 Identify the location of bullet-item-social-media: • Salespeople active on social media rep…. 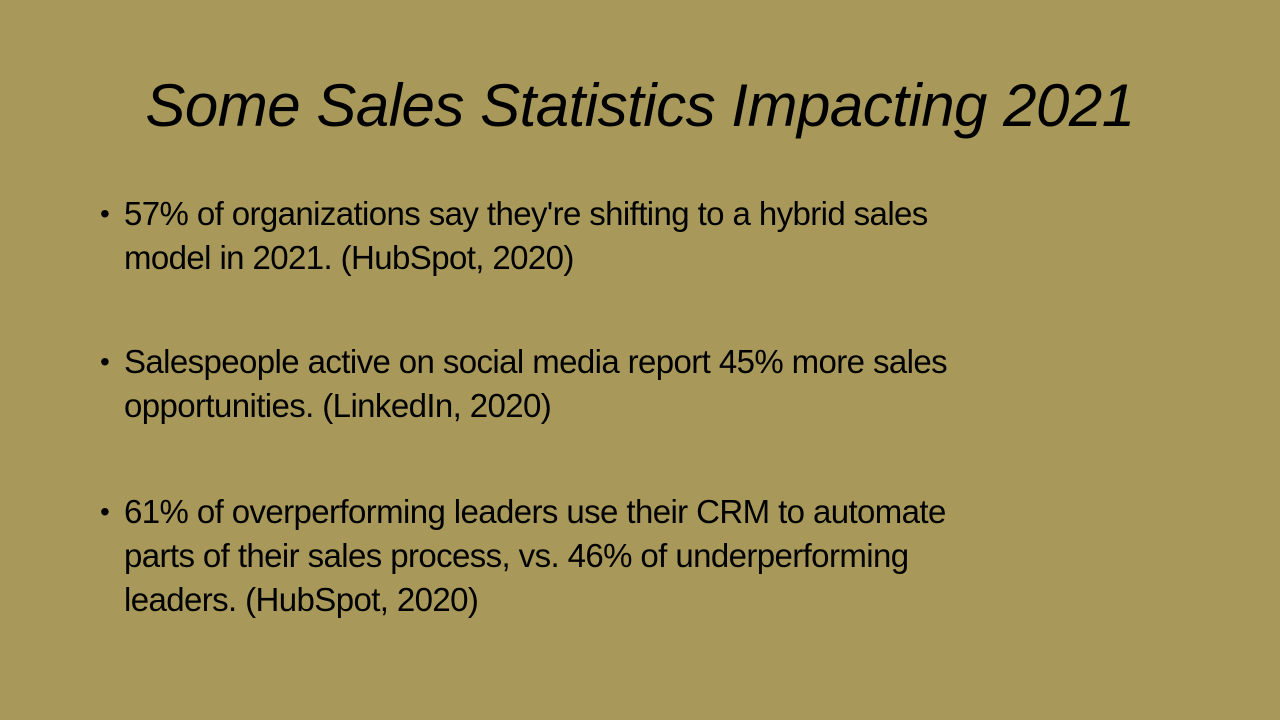
(523, 384).